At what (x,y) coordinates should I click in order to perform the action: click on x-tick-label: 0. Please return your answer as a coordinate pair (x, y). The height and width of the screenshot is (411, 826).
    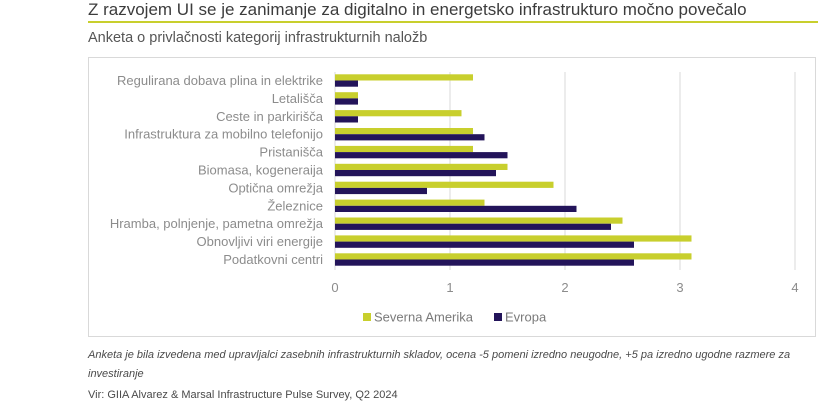
    Looking at the image, I should click on (334, 287).